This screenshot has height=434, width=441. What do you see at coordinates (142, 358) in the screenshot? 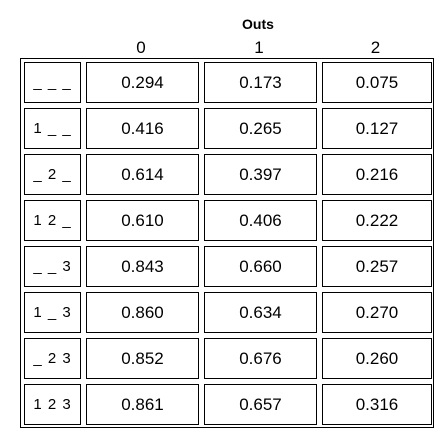
I see `table-cell: 0.852` at bounding box center [142, 358].